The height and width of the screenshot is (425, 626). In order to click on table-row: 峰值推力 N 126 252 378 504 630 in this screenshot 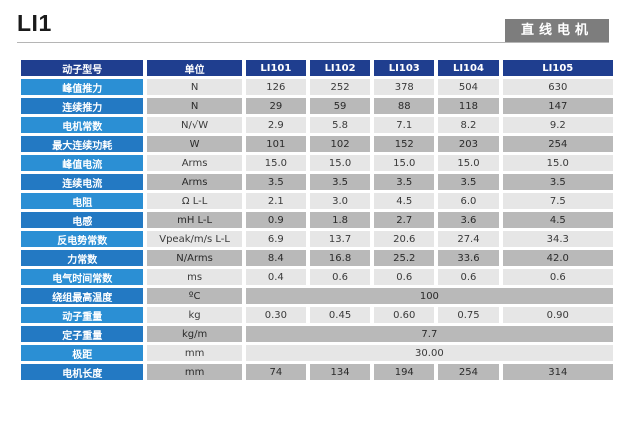, I will do `click(317, 87)`.